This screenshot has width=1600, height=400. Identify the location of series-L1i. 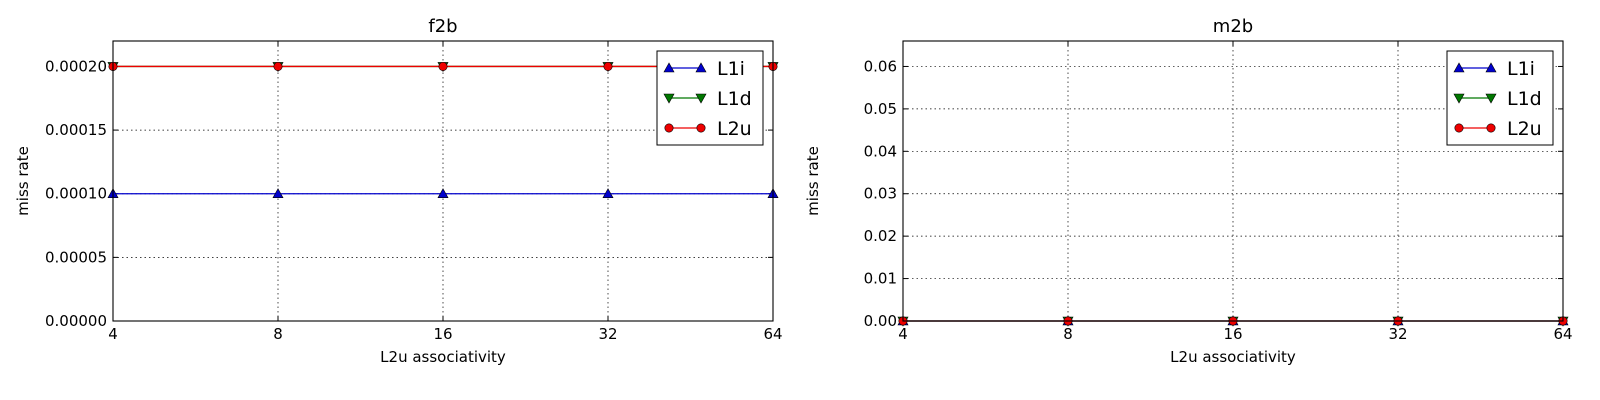
(443, 193).